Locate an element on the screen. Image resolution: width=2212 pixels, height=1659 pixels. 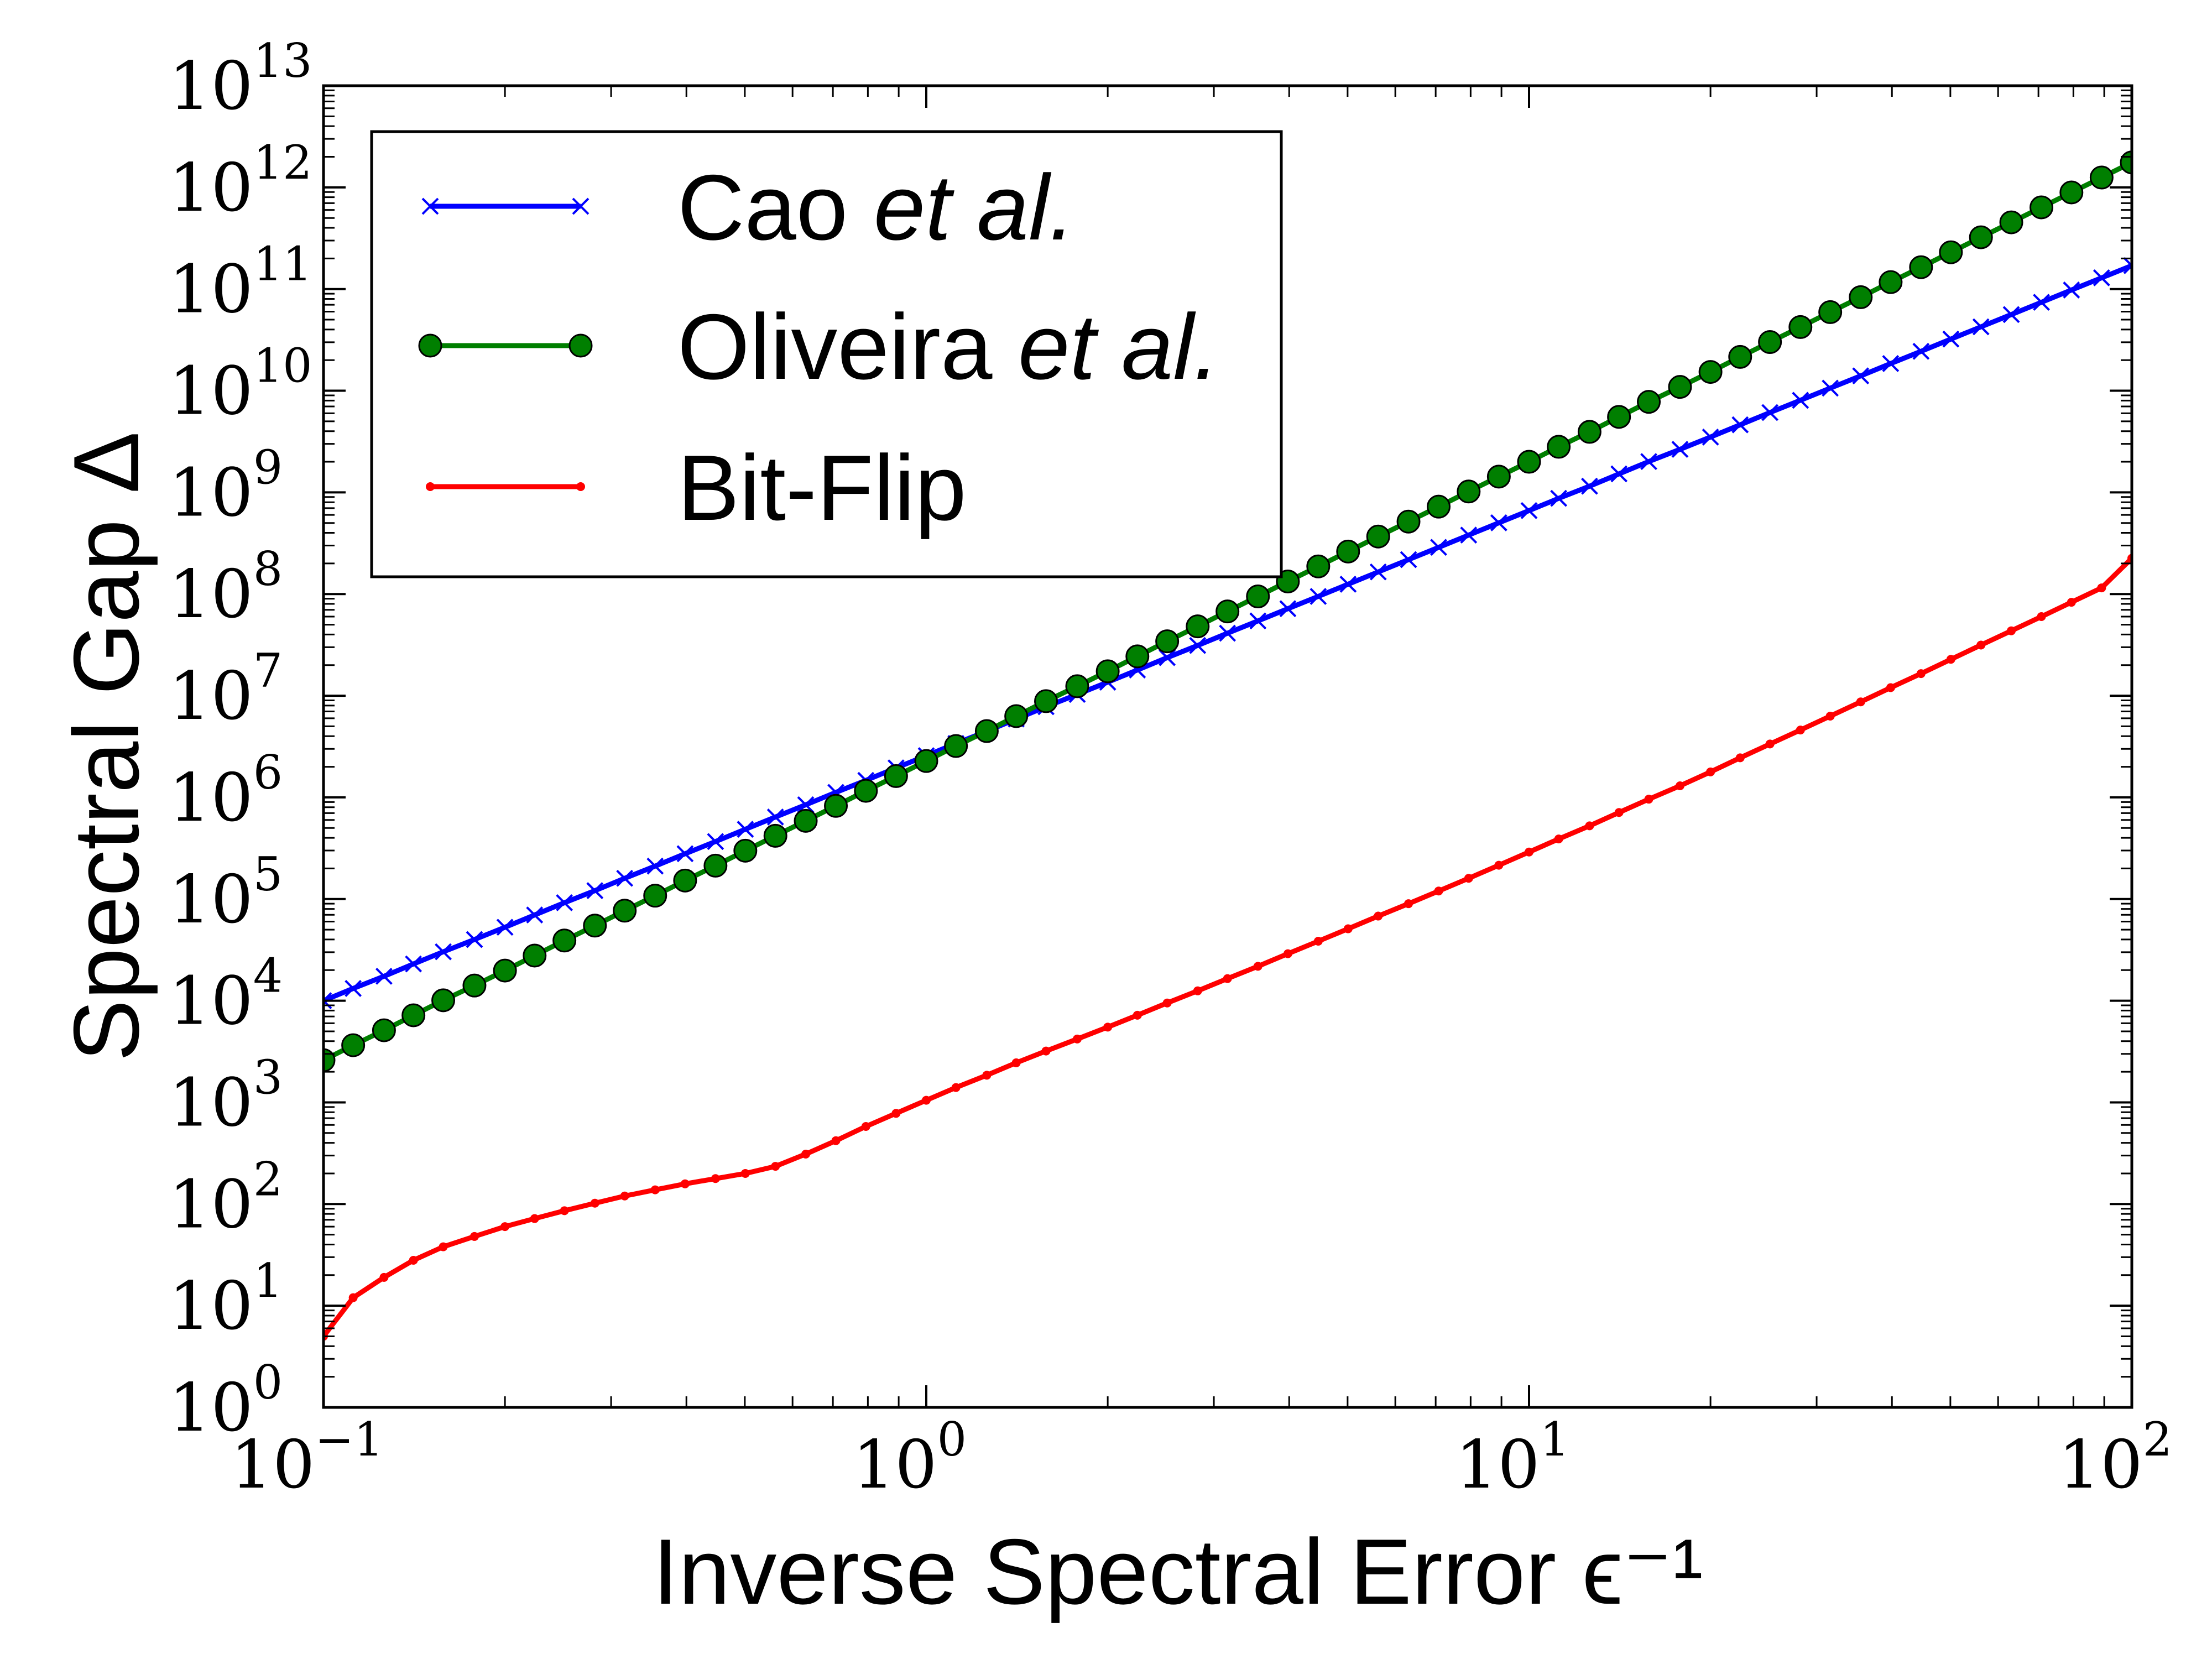
legend-entry: Bit-Flip is located at coordinates (697, 488).